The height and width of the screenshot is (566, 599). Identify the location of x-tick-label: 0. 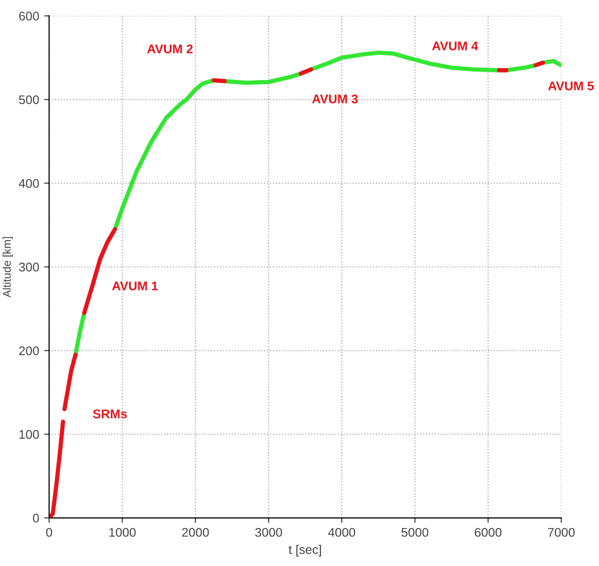
(49, 532).